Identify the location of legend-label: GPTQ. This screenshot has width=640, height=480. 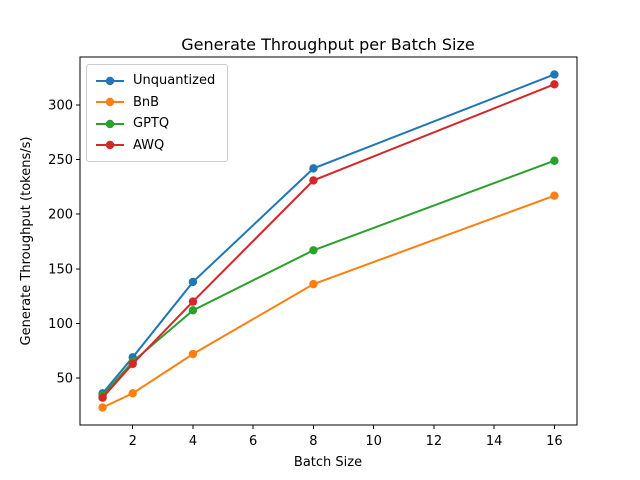
(151, 124).